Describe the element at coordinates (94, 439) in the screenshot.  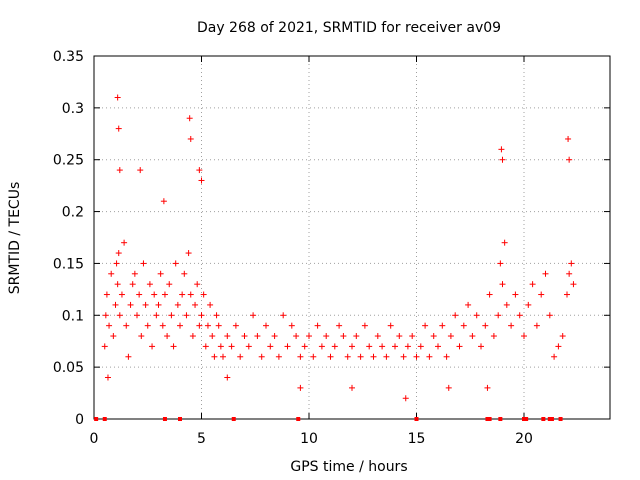
I see `x-tick-label: 0` at that location.